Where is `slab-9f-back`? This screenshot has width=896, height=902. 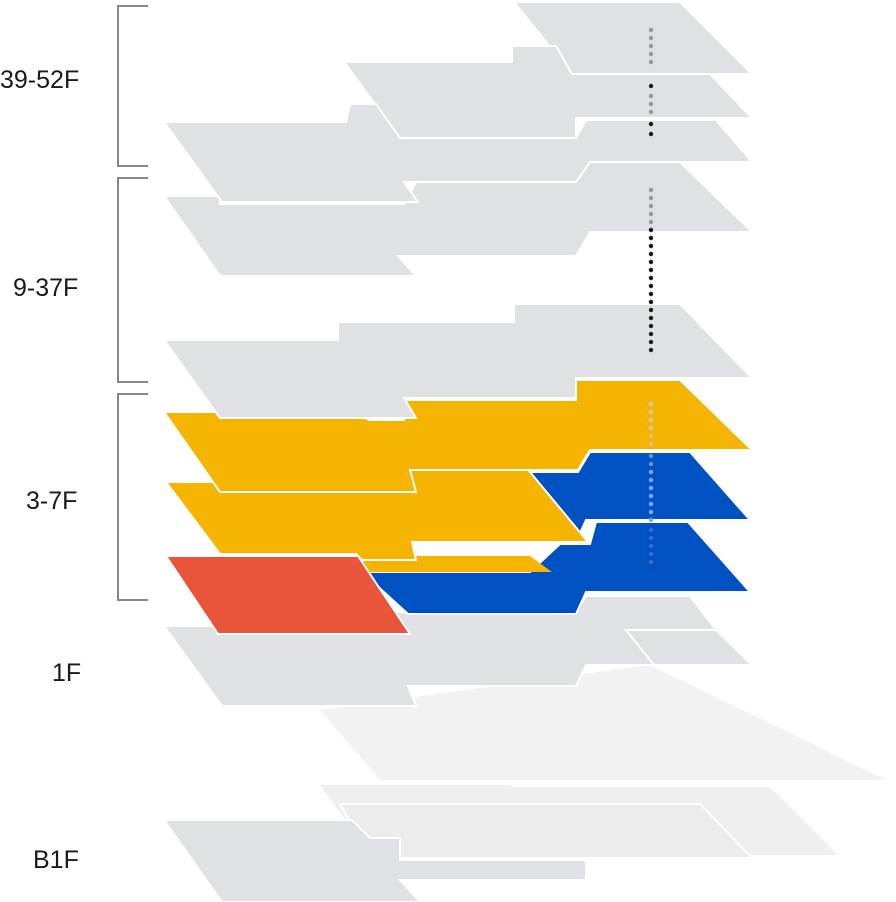 slab-9f-back is located at coordinates (458, 361).